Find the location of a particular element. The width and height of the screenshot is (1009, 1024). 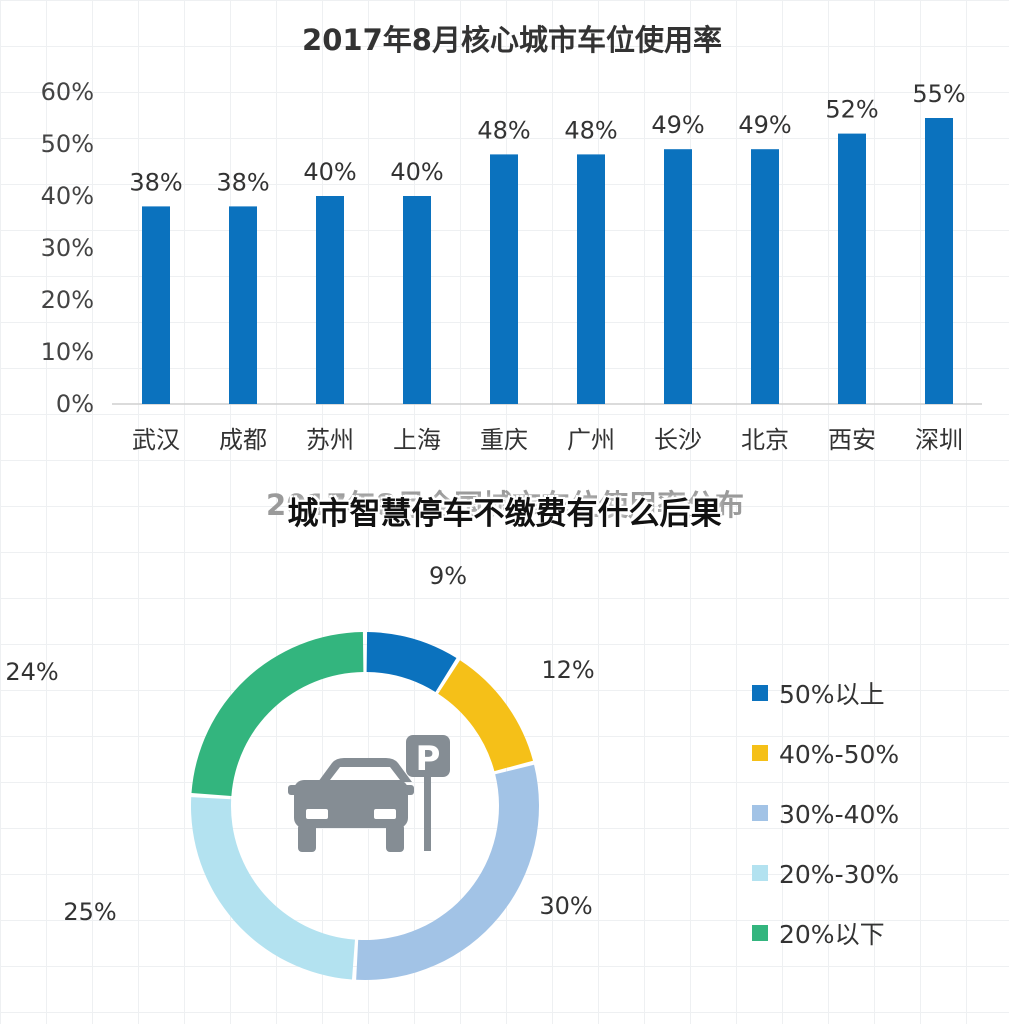

pie-chart-title: 2017年8月全国城市车位使用率分布 is located at coordinates (505, 505).